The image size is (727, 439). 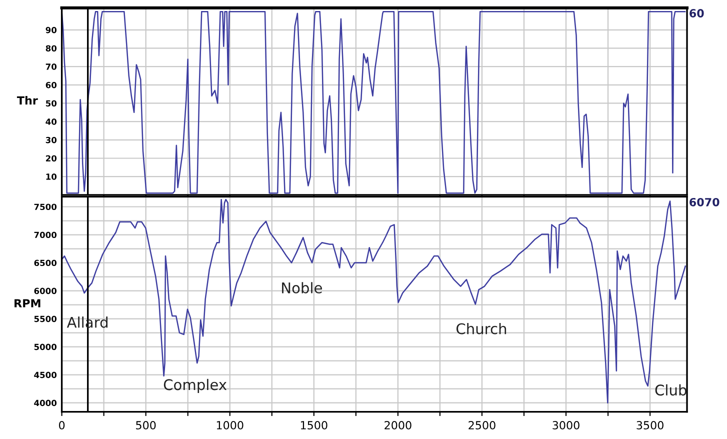 I want to click on y-tick-label: 4500, so click(x=45, y=375).